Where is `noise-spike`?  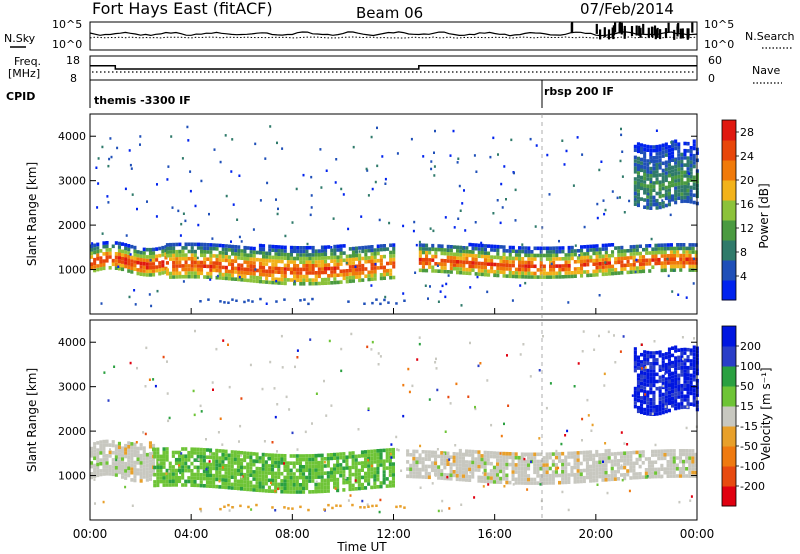 noise-spike is located at coordinates (687, 33).